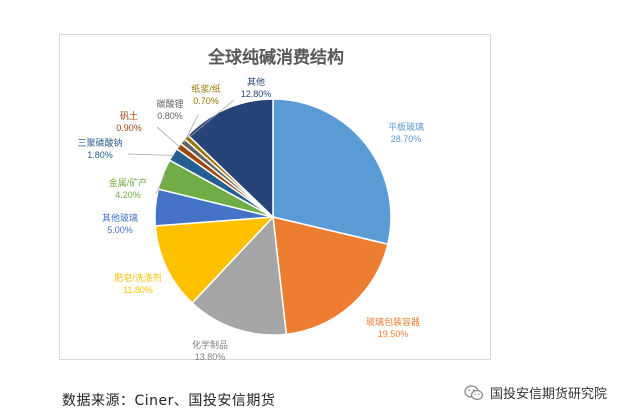 This screenshot has height=420, width=617. Describe the element at coordinates (406, 139) in the screenshot. I see `slice-label-value: 28.70%` at that location.